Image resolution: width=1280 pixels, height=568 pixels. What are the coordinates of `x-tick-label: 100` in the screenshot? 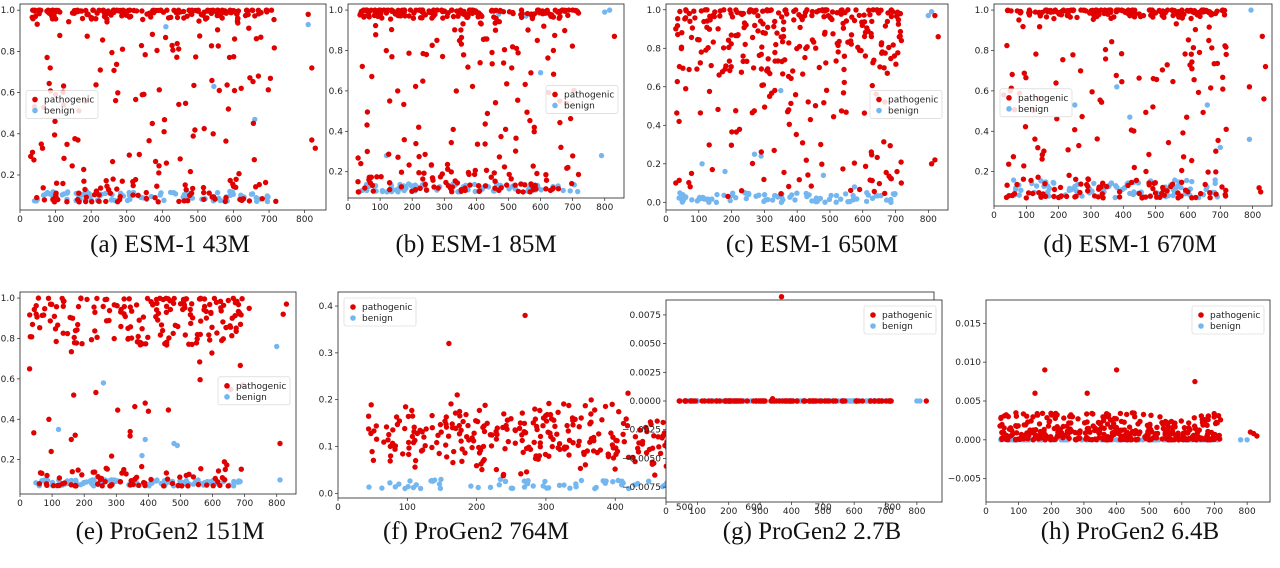 It's located at (1018, 512).